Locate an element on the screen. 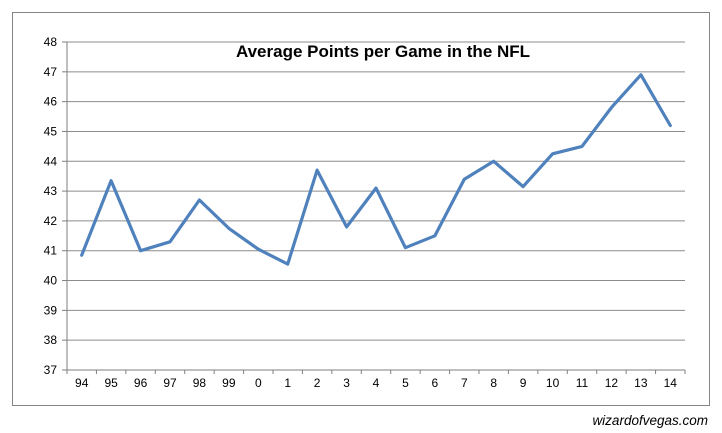 The height and width of the screenshot is (433, 722). y-tick-label: 37 is located at coordinates (51, 370).